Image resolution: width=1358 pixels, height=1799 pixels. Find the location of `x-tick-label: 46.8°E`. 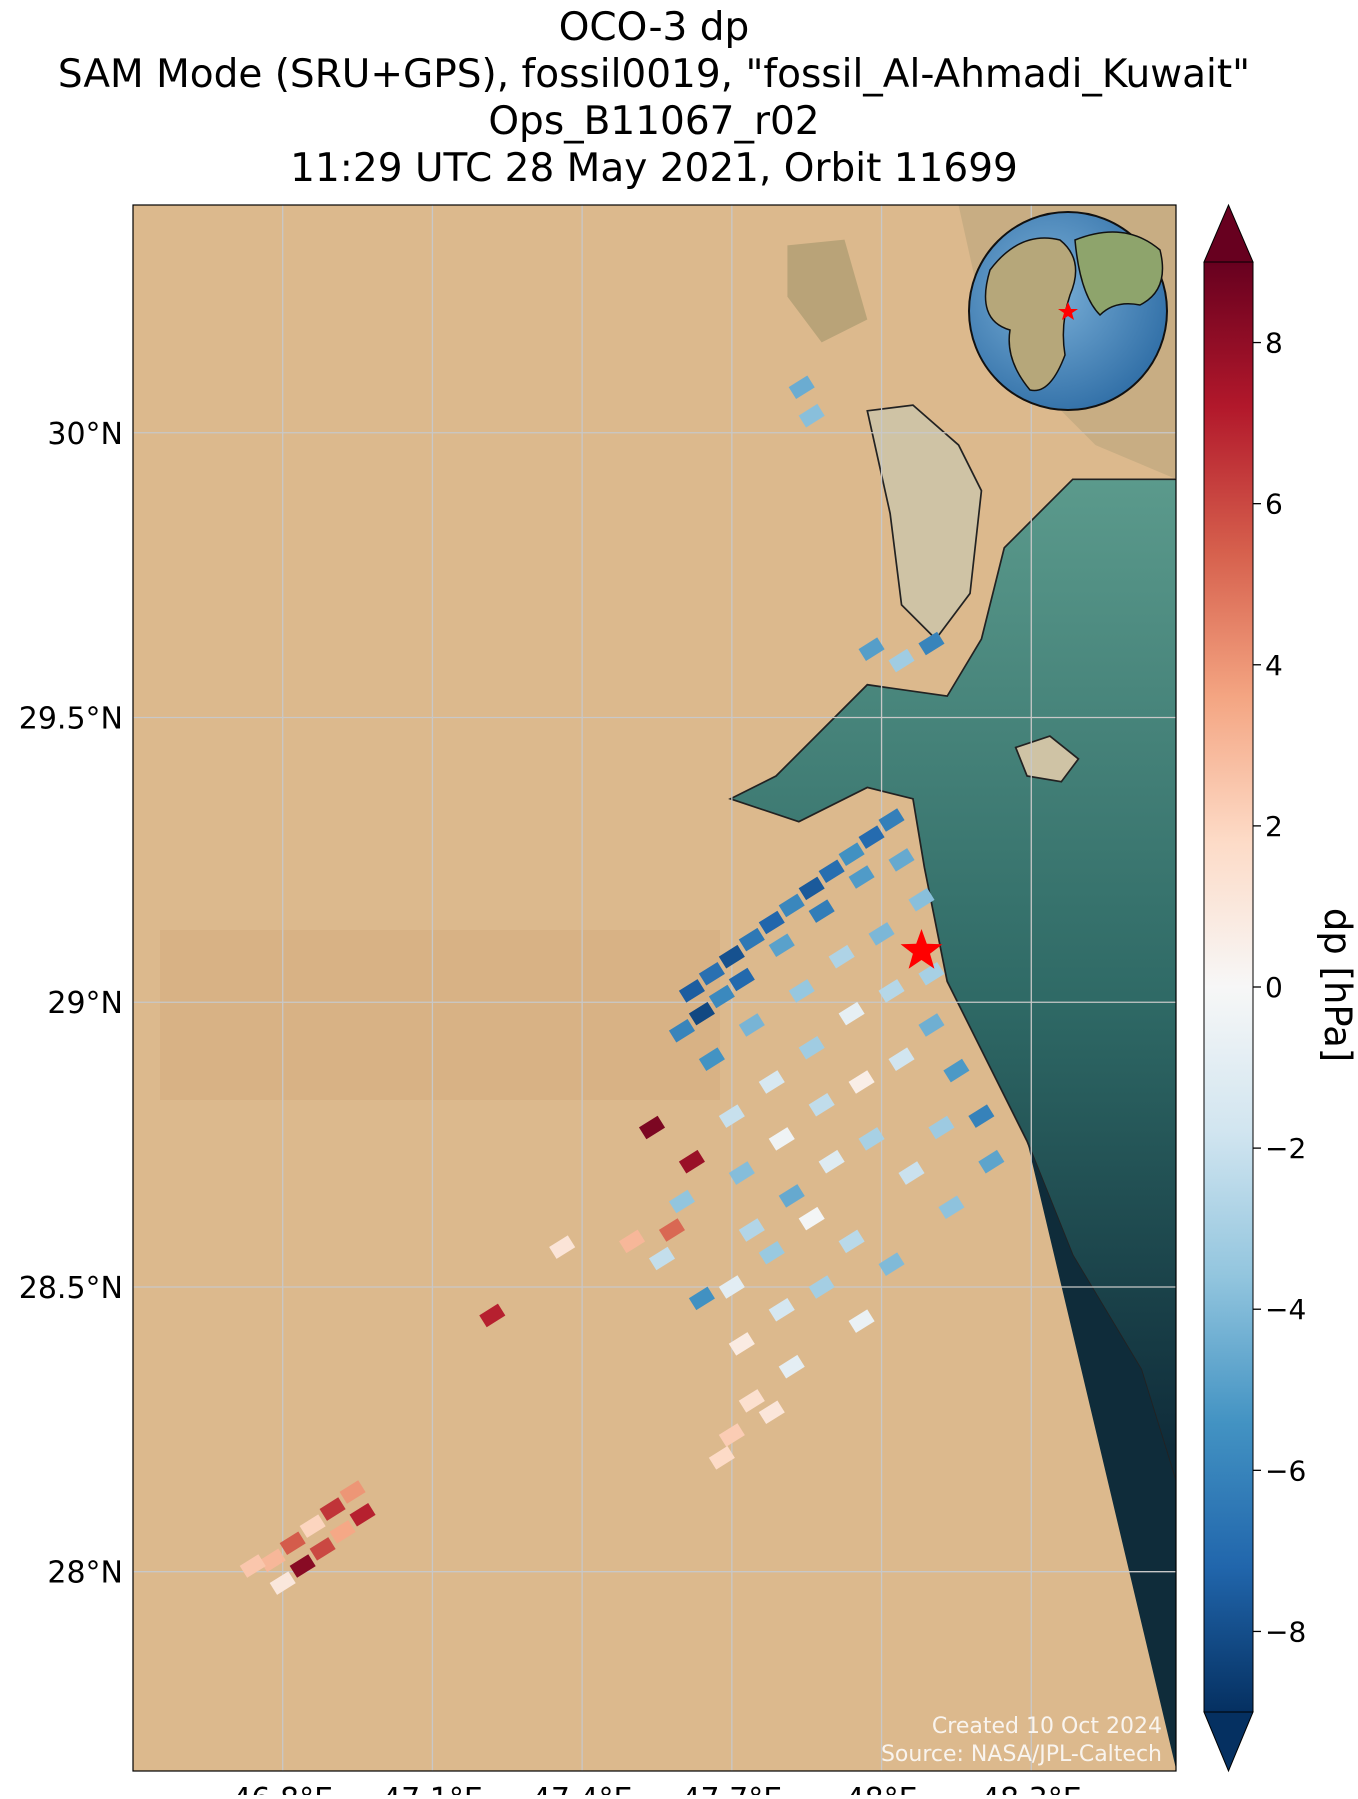

x-tick-label: 46.8°E is located at coordinates (282, 1788).